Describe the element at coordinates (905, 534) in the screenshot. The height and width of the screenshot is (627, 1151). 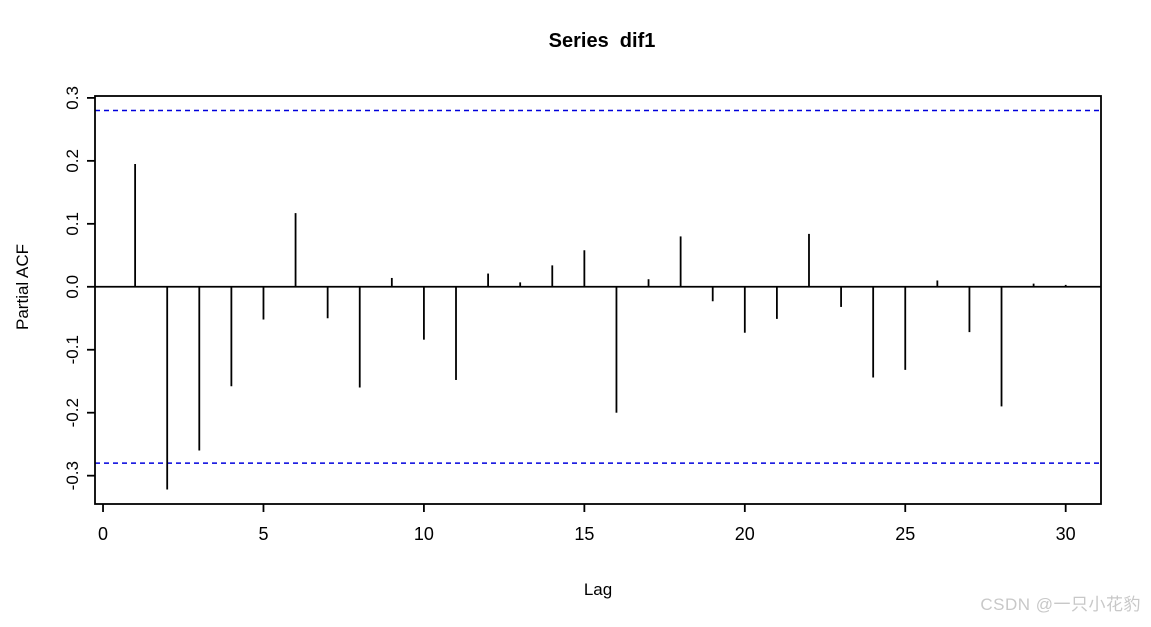
I see `x-tick-label-25: 25` at that location.